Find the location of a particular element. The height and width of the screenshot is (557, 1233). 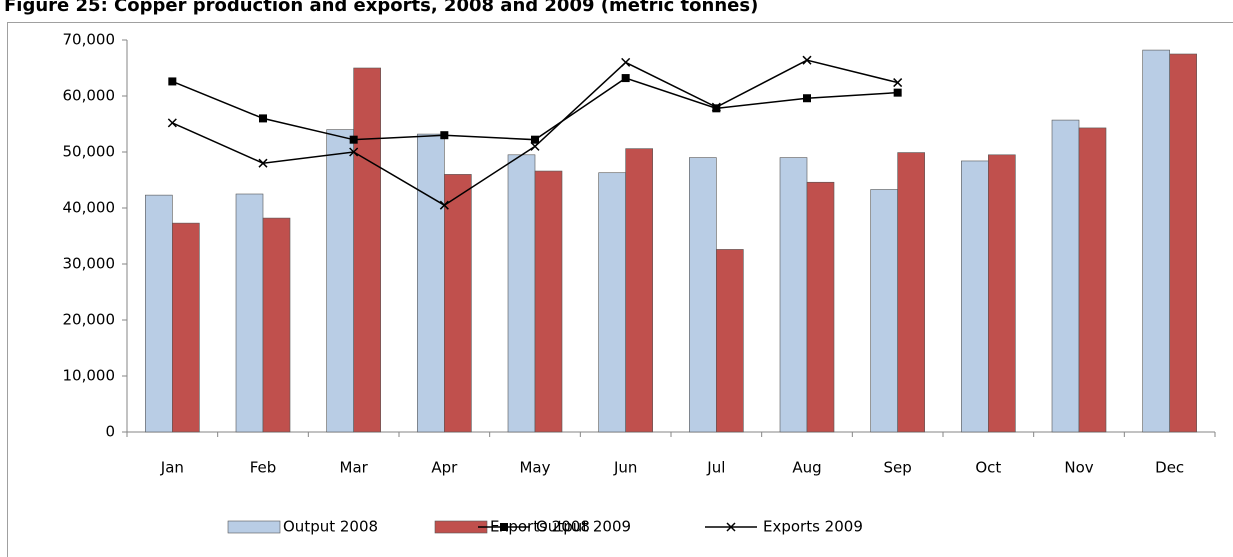

y-tick-label: 10,000 is located at coordinates (89, 376).